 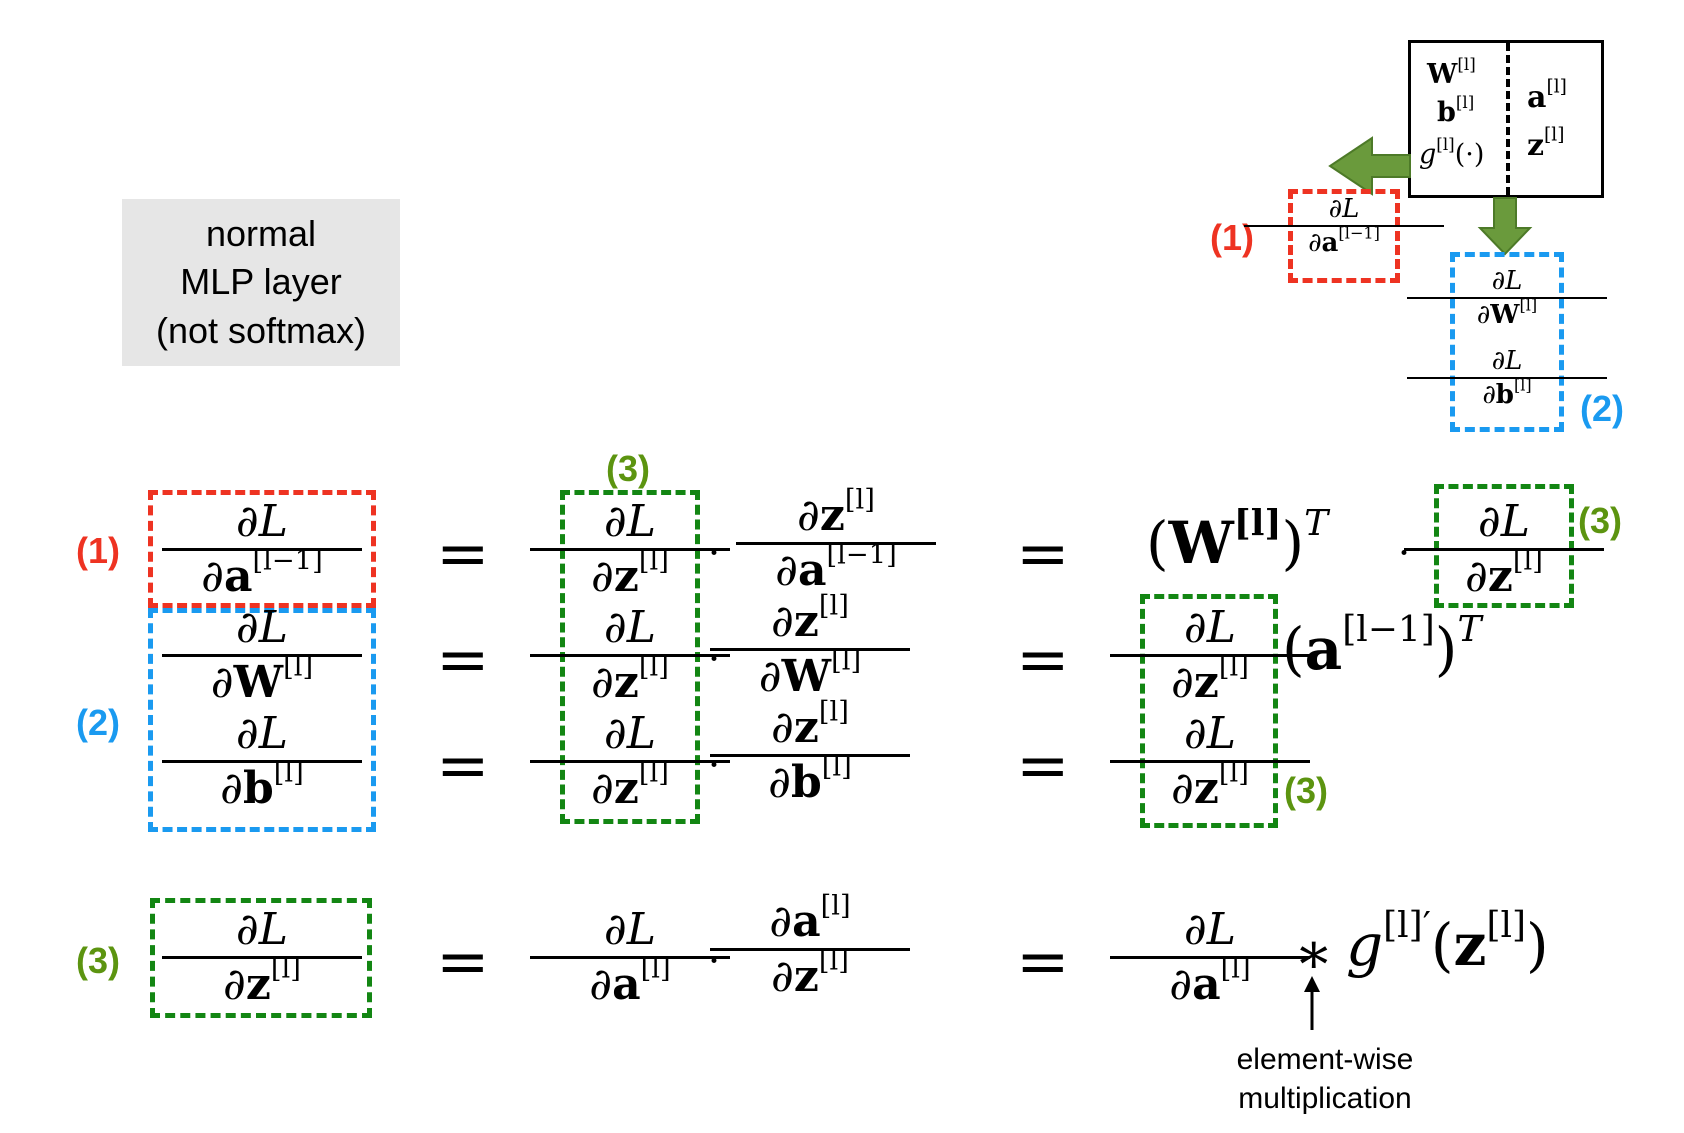 What do you see at coordinates (628, 468) in the screenshot?
I see `label-3-top: (3)` at bounding box center [628, 468].